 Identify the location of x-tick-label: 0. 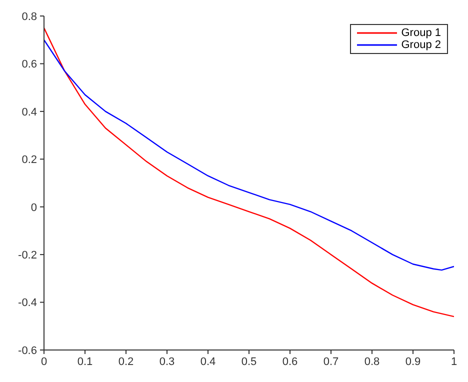
(44, 362).